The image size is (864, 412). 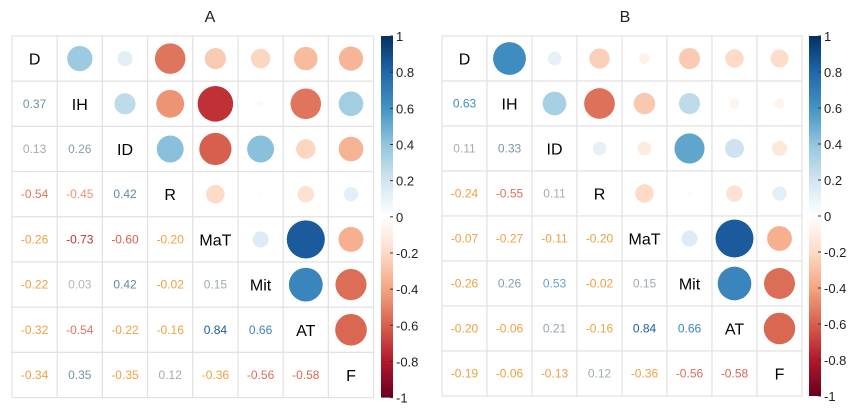 I want to click on correlation-value: 0.66, so click(x=690, y=329).